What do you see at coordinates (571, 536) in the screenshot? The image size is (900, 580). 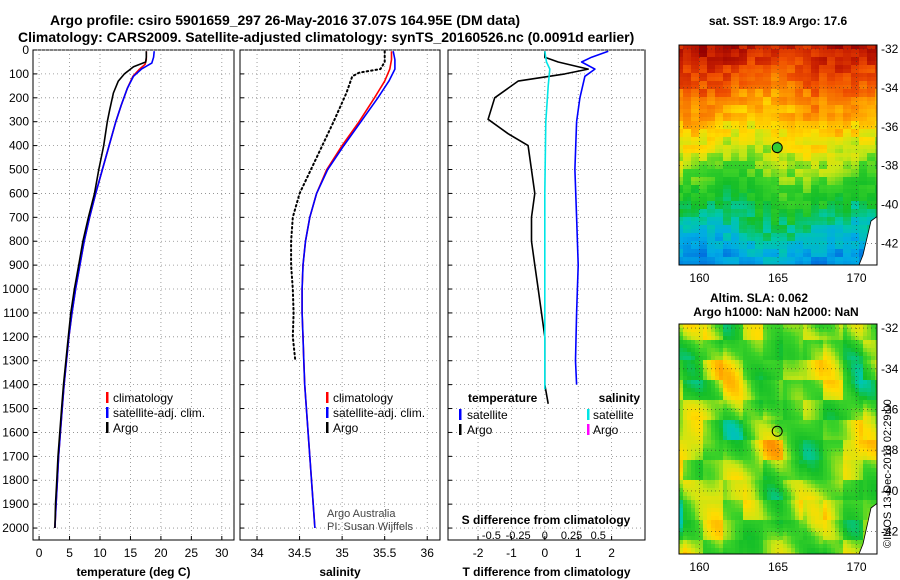 I see `secondary-tick-label: 0.25` at bounding box center [571, 536].